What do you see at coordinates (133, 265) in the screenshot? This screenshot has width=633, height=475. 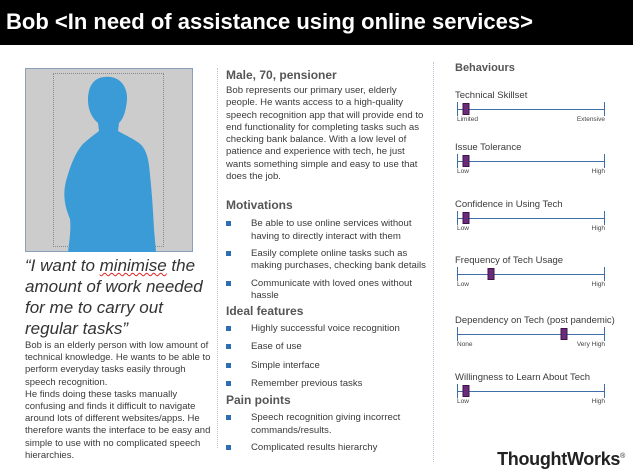 I see `spellcheck-word: minimise` at bounding box center [133, 265].